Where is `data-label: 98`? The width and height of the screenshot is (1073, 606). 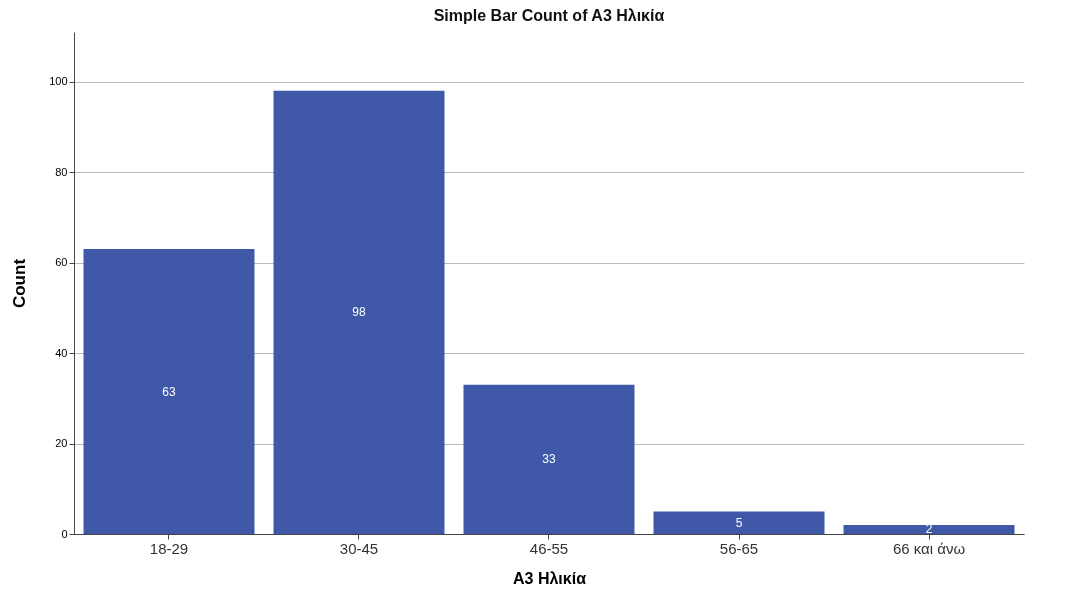
data-label: 98 is located at coordinates (359, 312).